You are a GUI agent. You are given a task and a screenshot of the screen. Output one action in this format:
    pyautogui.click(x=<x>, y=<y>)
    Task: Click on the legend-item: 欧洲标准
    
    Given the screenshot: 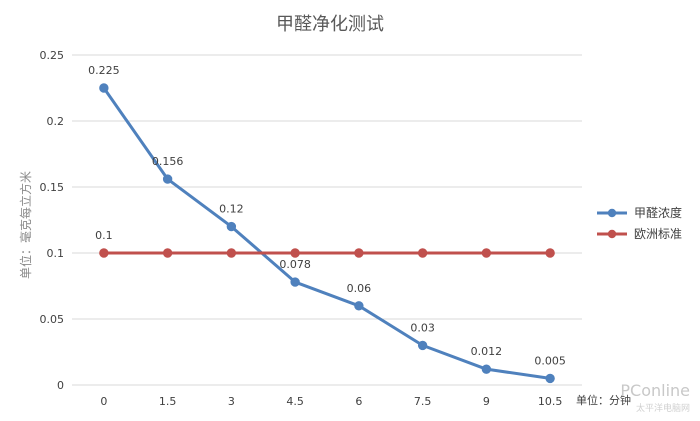 What is the action you would take?
    pyautogui.click(x=639, y=234)
    